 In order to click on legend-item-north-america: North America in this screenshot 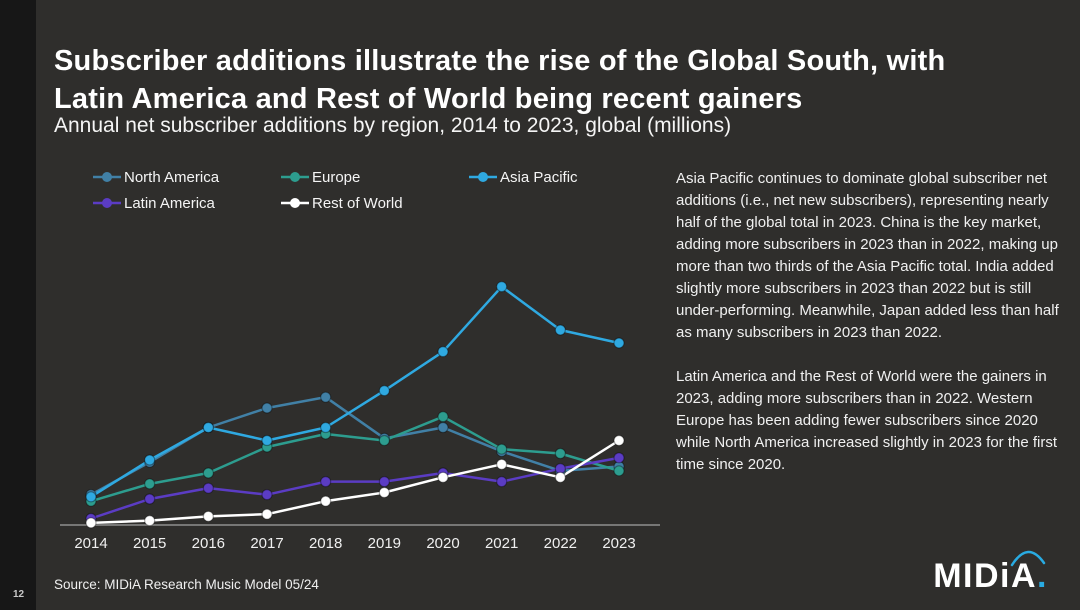, I will do `click(186, 177)`.